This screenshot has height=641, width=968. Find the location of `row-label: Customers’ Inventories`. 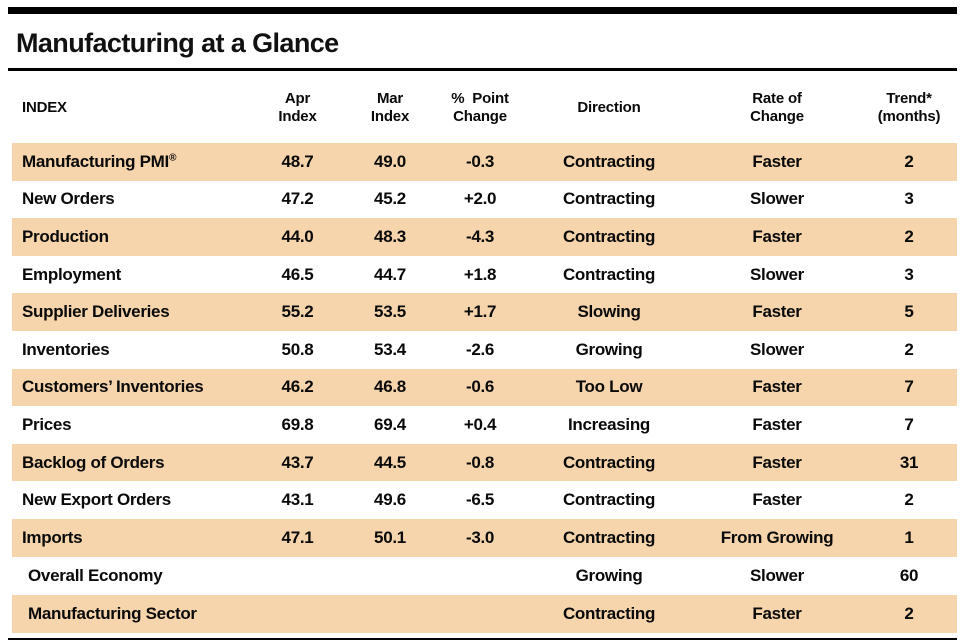

row-label: Customers’ Inventories is located at coordinates (113, 387).